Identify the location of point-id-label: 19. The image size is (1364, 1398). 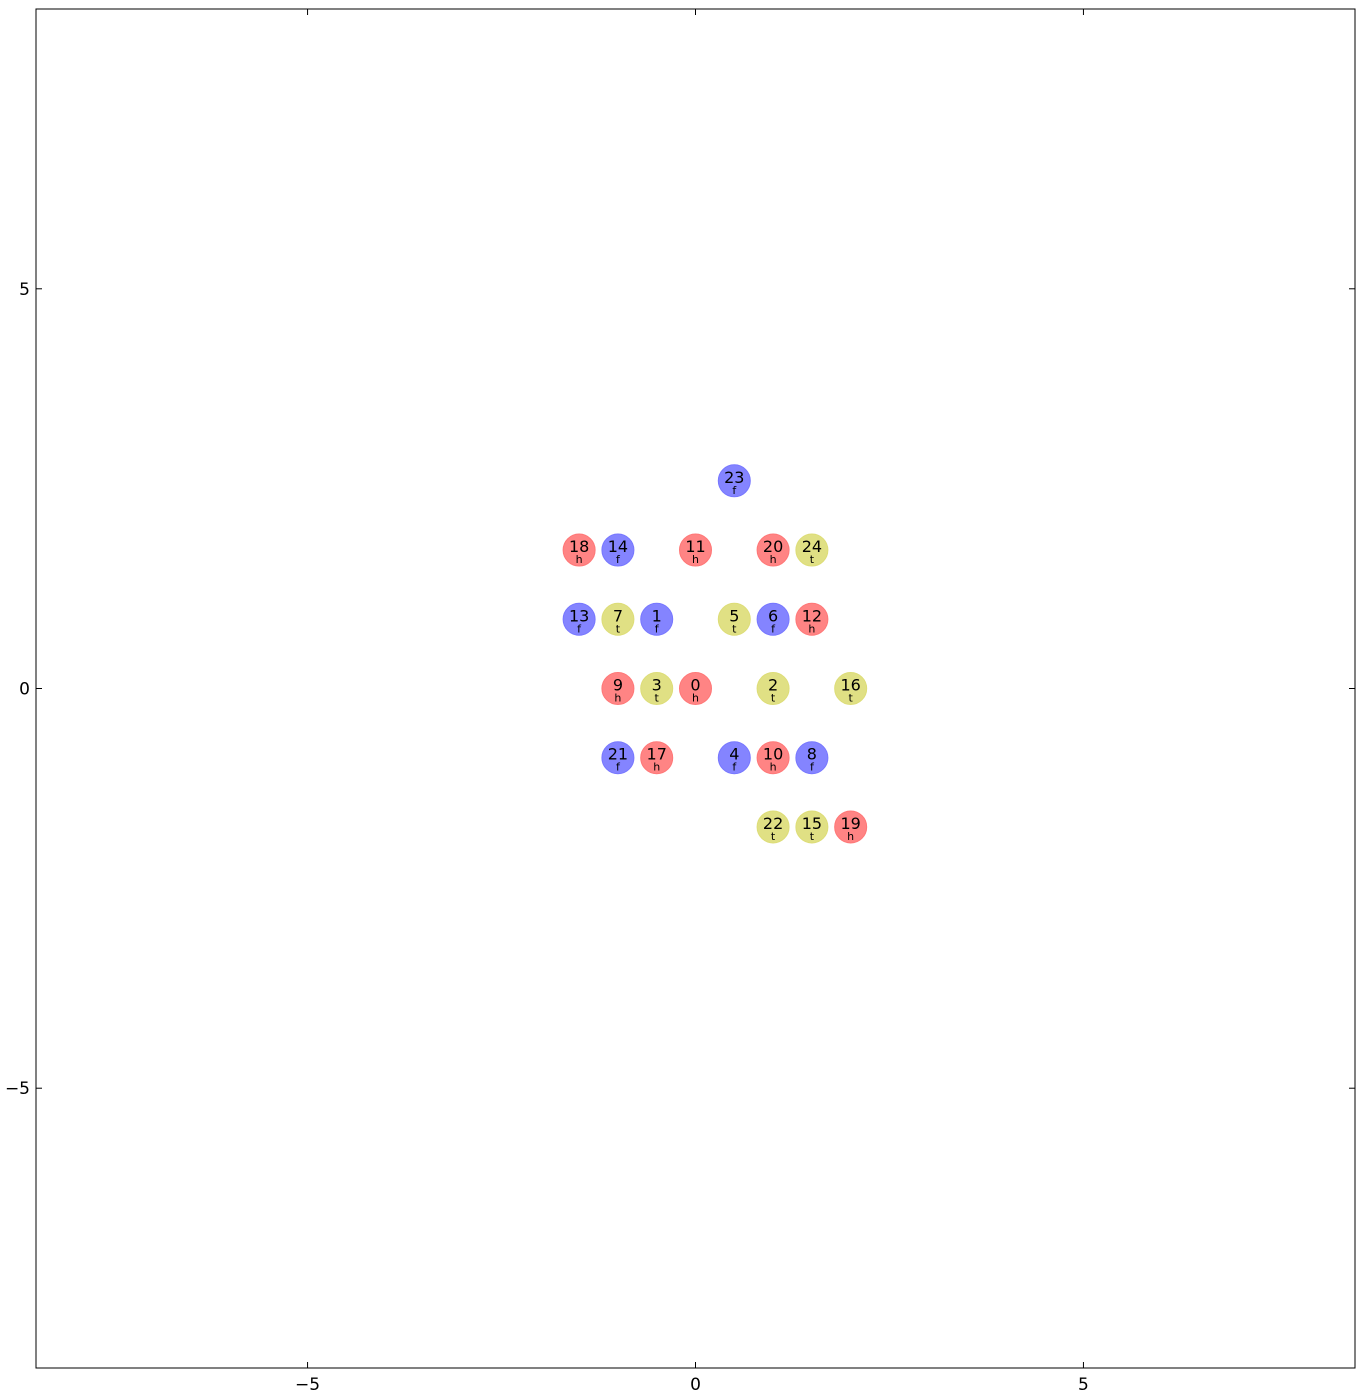
(850, 823).